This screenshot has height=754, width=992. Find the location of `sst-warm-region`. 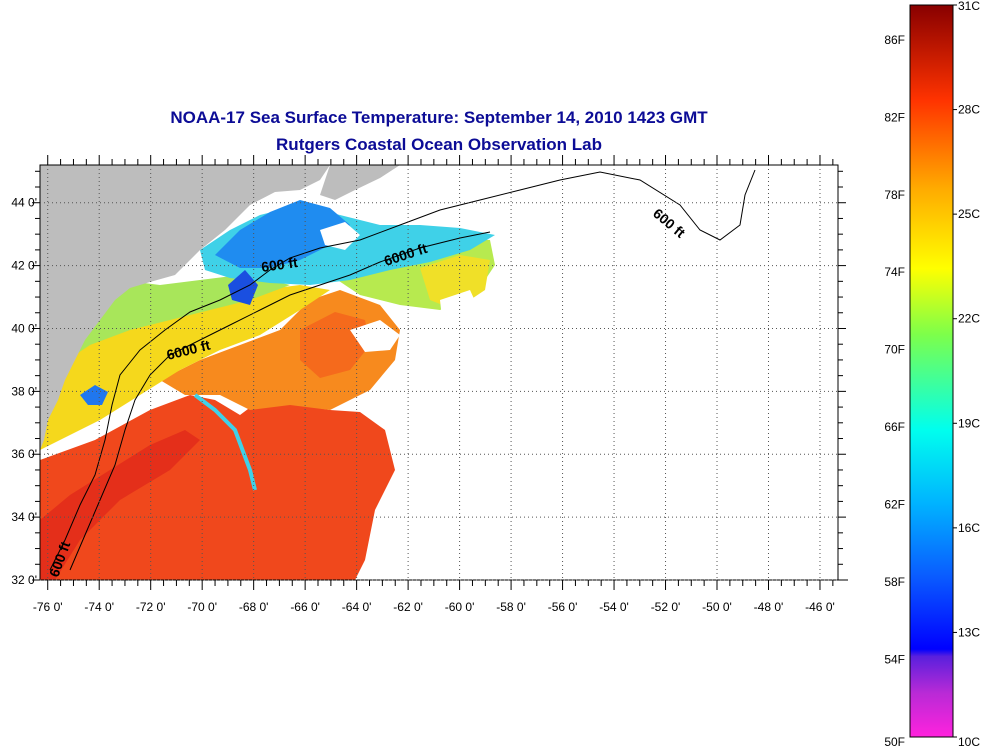

sst-warm-region is located at coordinates (217, 487).